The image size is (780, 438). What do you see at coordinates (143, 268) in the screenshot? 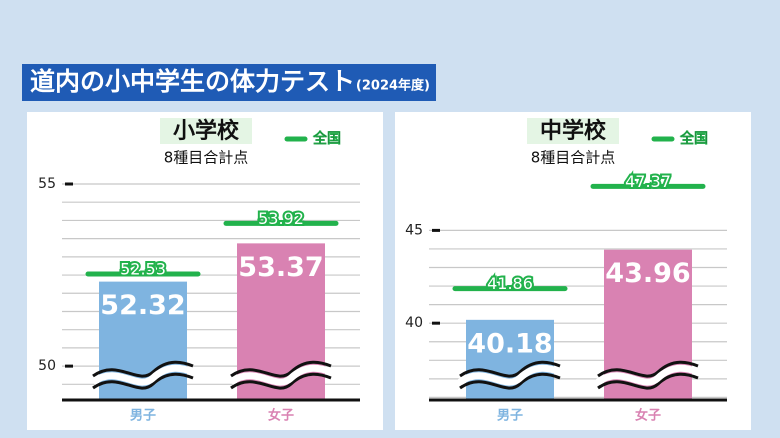
I see `reference-label: 52.53` at bounding box center [143, 268].